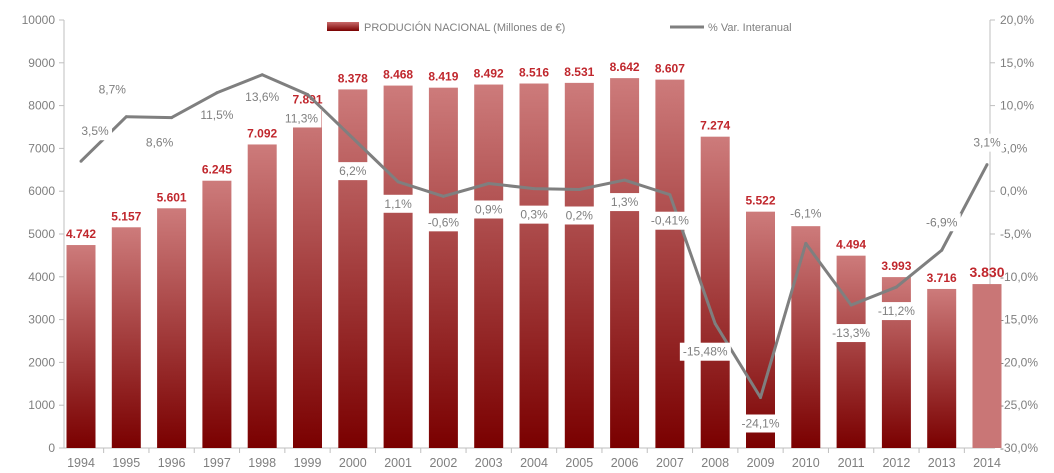  What do you see at coordinates (126, 337) in the screenshot?
I see `bar-1995` at bounding box center [126, 337].